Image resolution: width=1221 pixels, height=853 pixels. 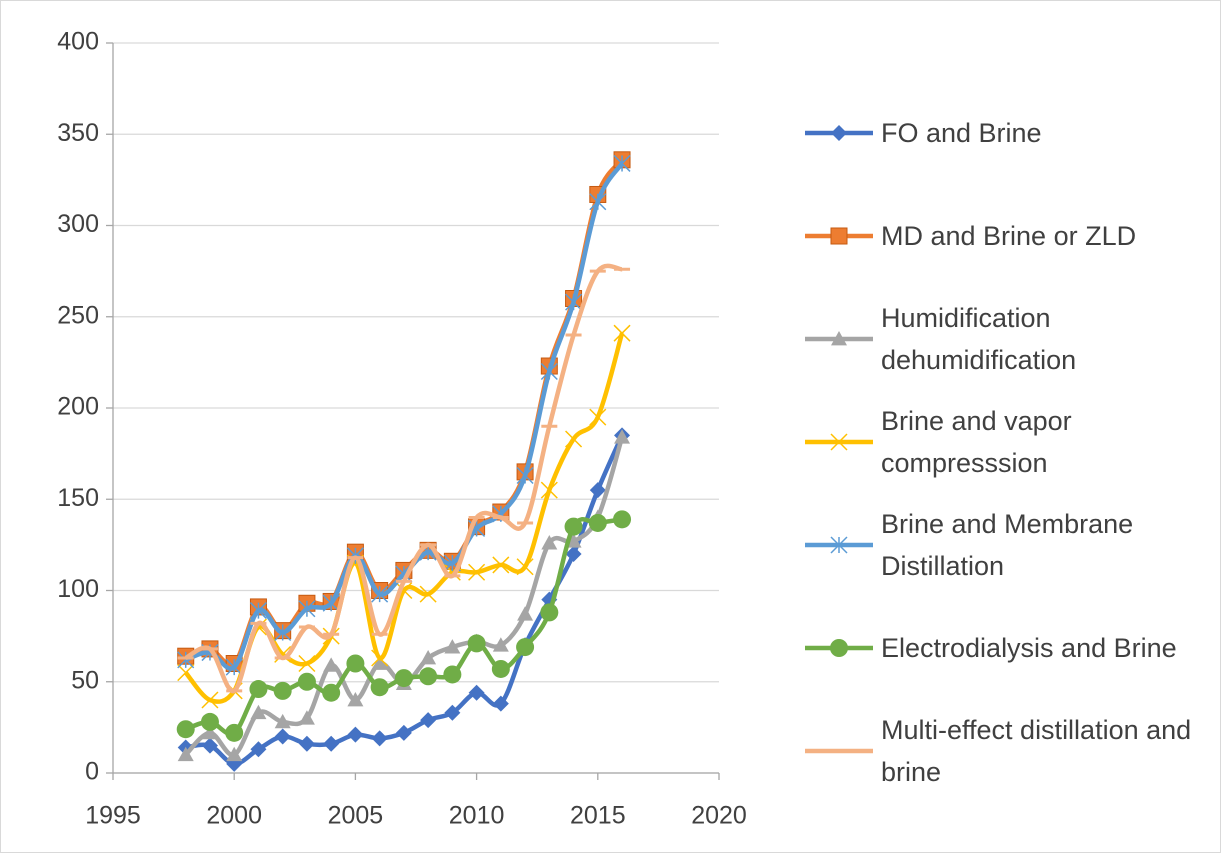 I want to click on x-tick-label: 2020, so click(x=719, y=816).